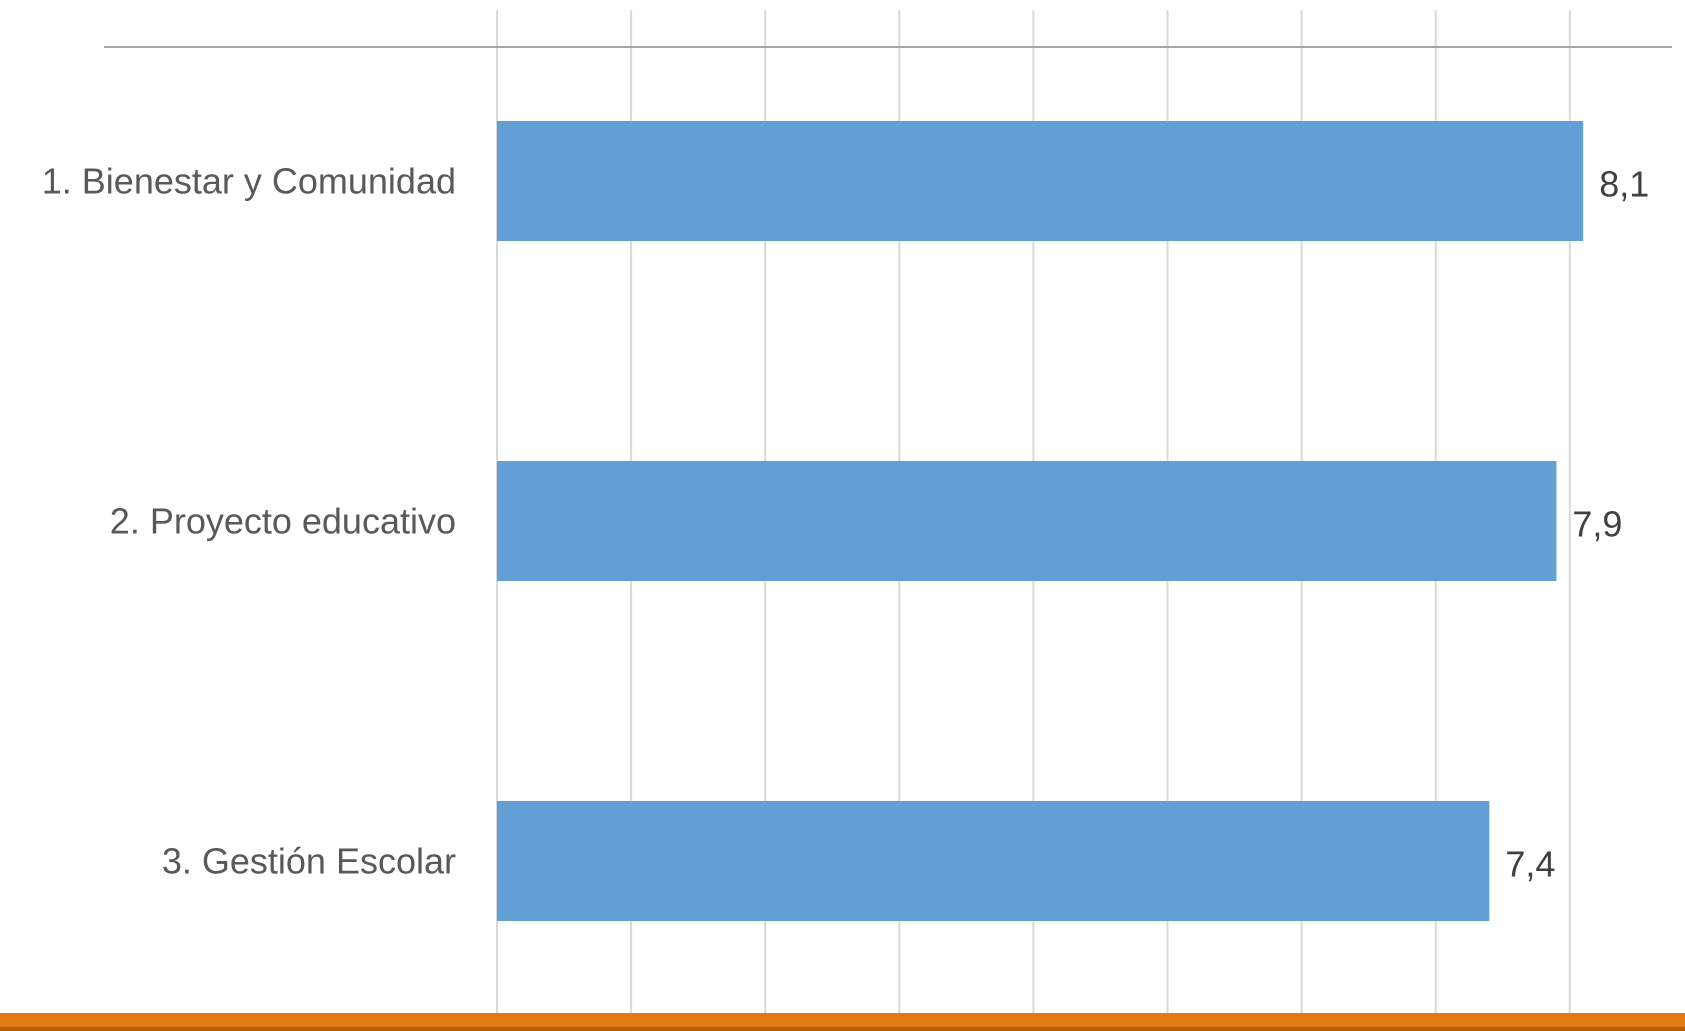 Image resolution: width=1685 pixels, height=1031 pixels. Describe the element at coordinates (283, 521) in the screenshot. I see `category-label: 2. Proyecto educativo` at that location.